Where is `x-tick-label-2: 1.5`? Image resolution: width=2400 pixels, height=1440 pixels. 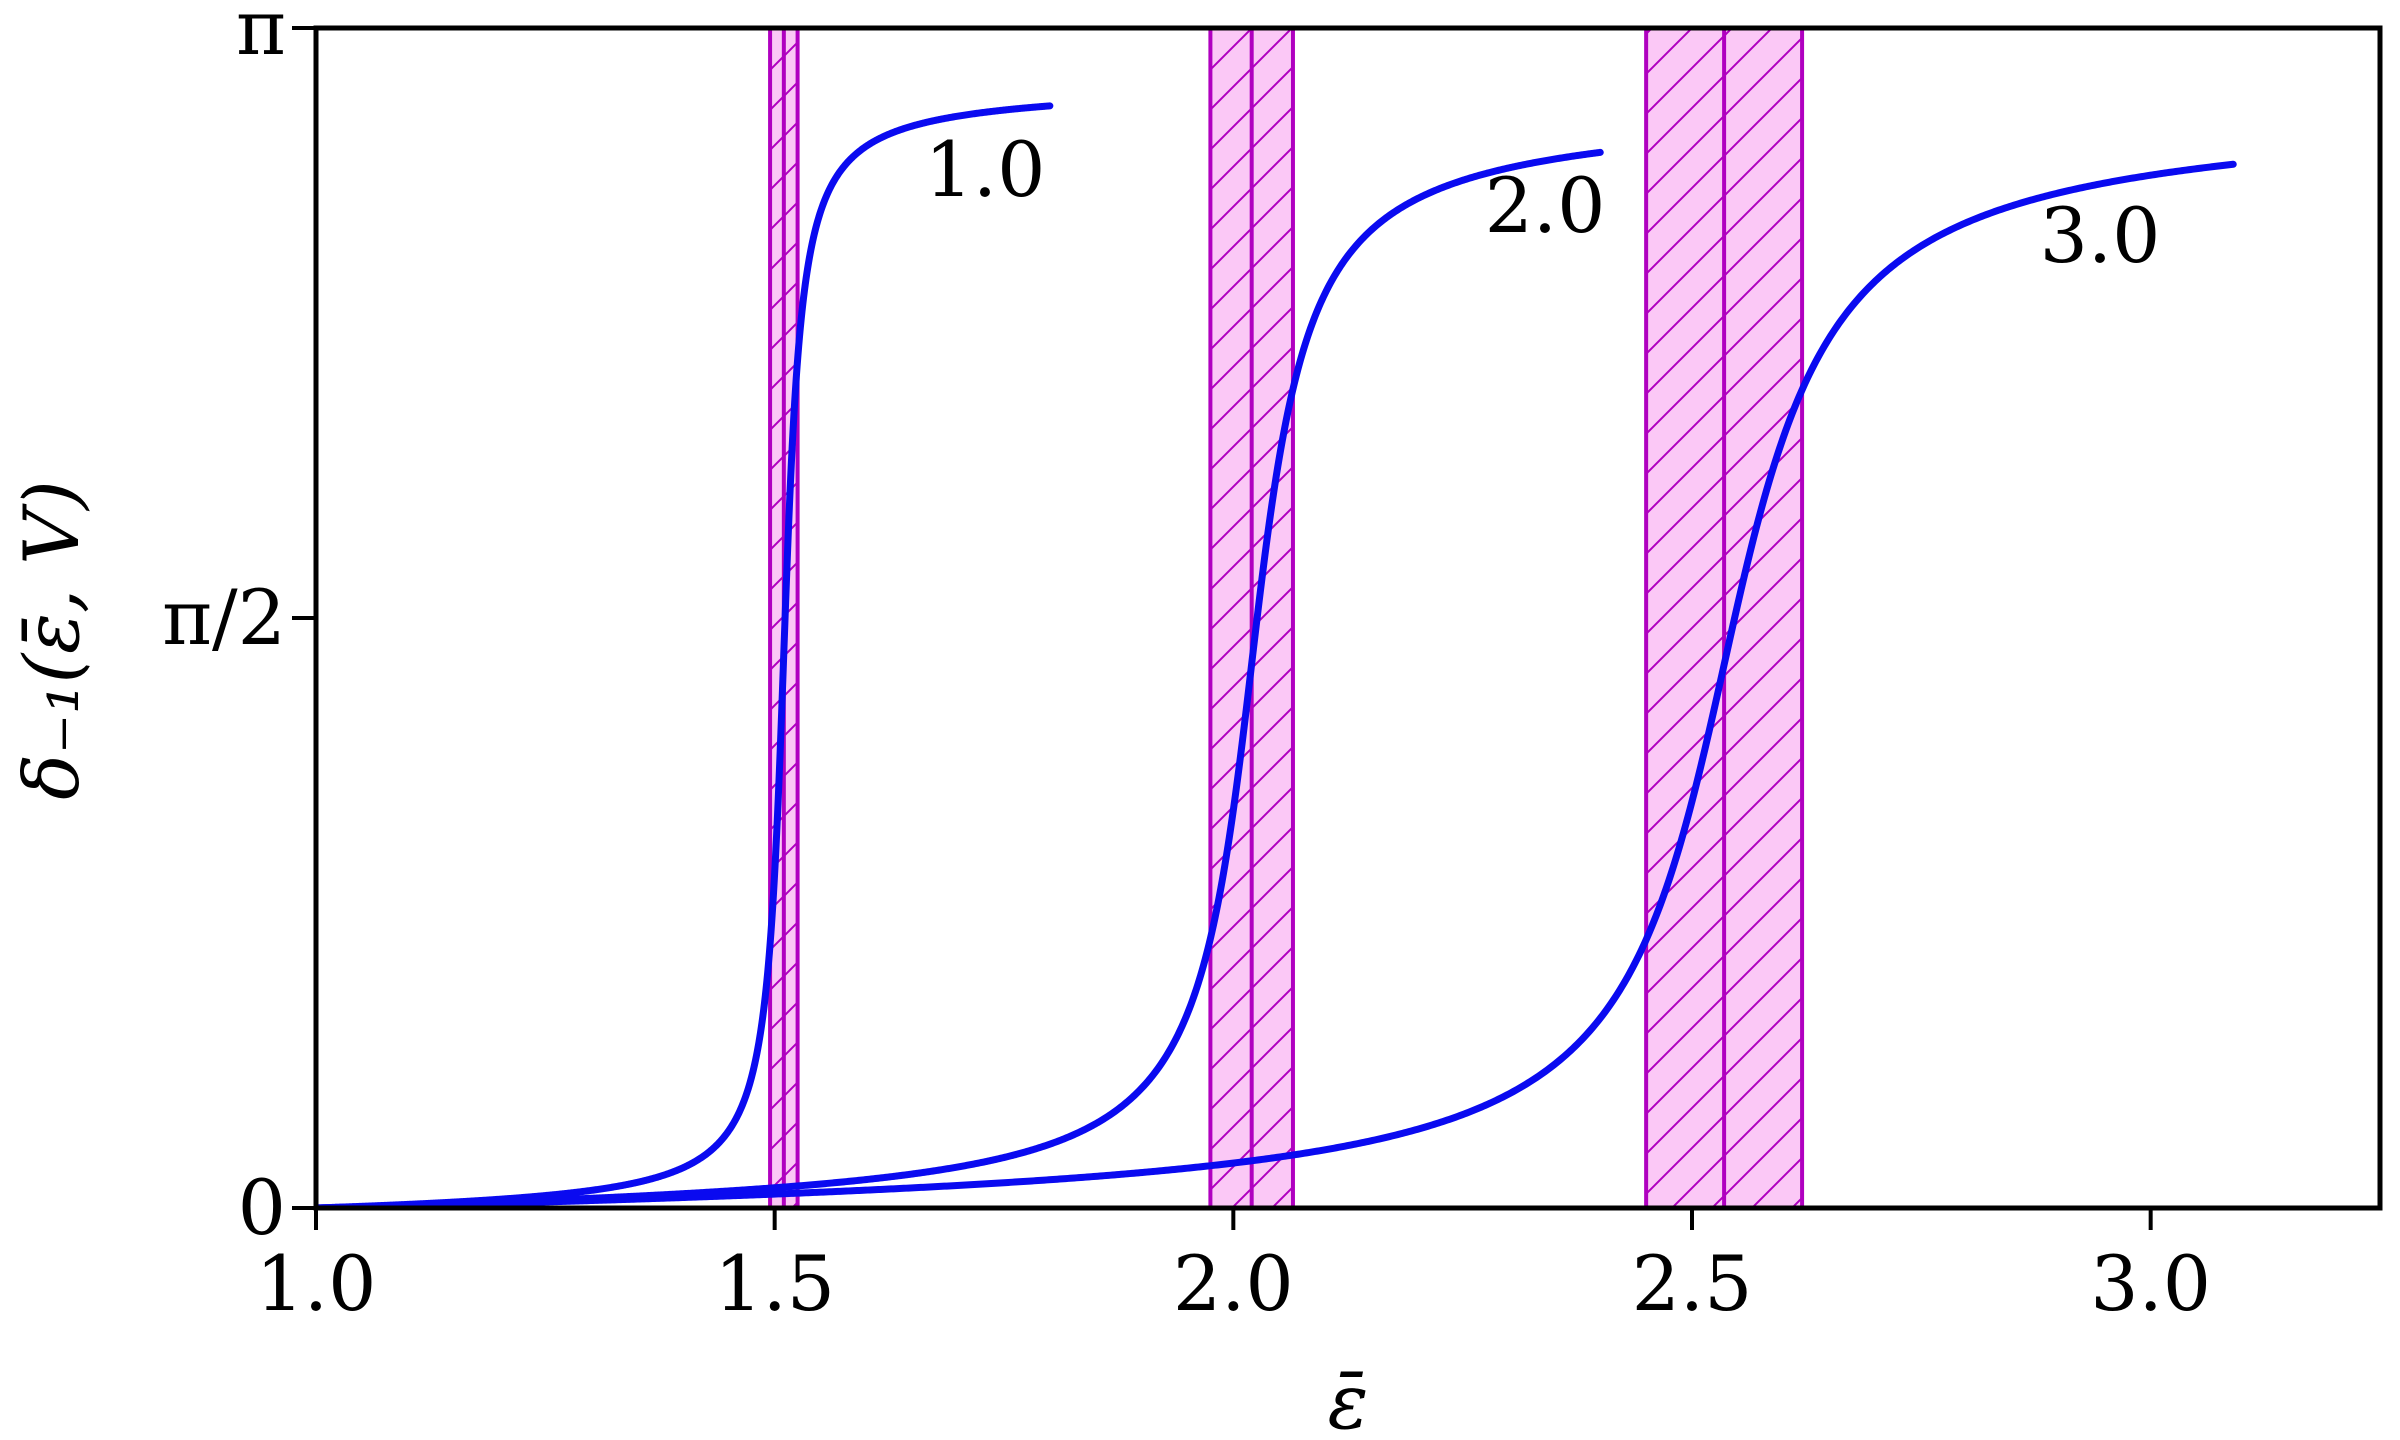
x-tick-label-2: 1.5 is located at coordinates (774, 1283).